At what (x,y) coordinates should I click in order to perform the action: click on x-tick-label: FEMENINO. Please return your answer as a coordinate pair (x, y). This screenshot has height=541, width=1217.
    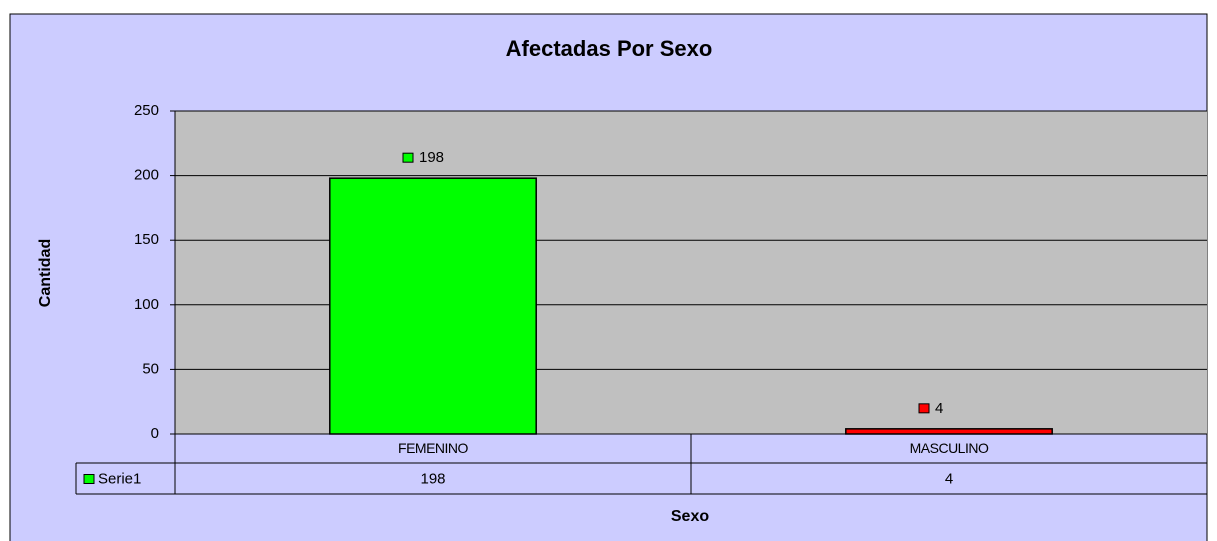
    Looking at the image, I should click on (433, 448).